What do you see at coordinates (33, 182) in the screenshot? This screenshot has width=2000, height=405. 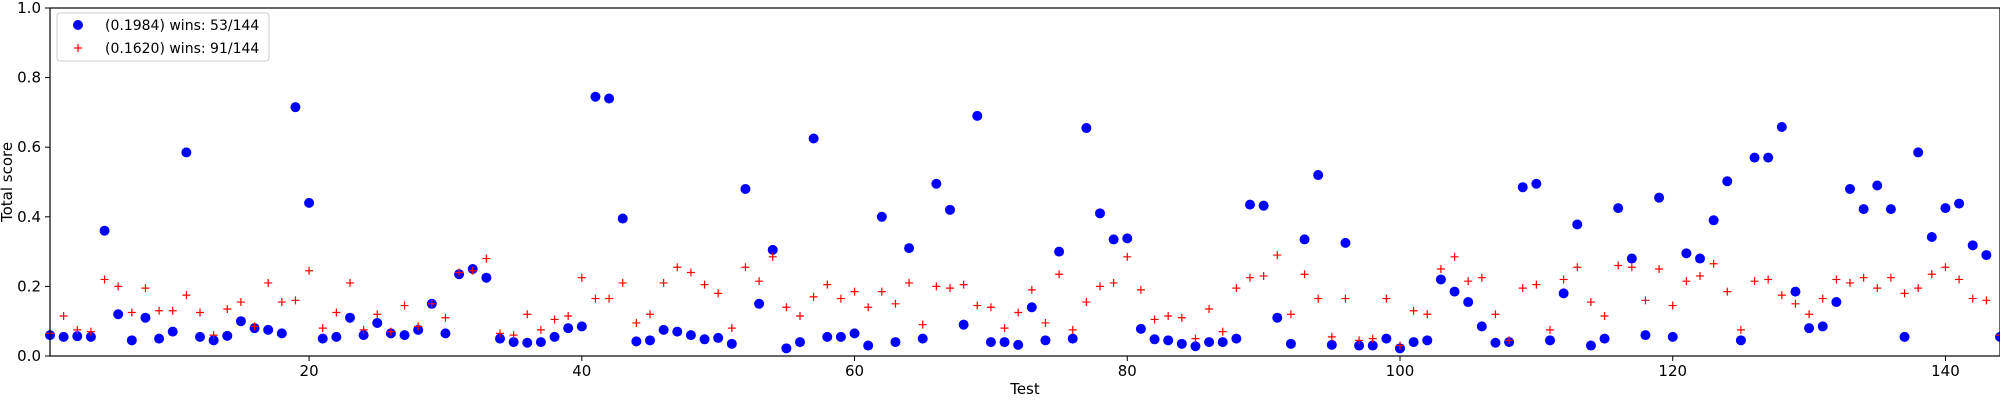 I see `y-axis: 0.0 0.2 0.4 0.6 0.8 1.0` at bounding box center [33, 182].